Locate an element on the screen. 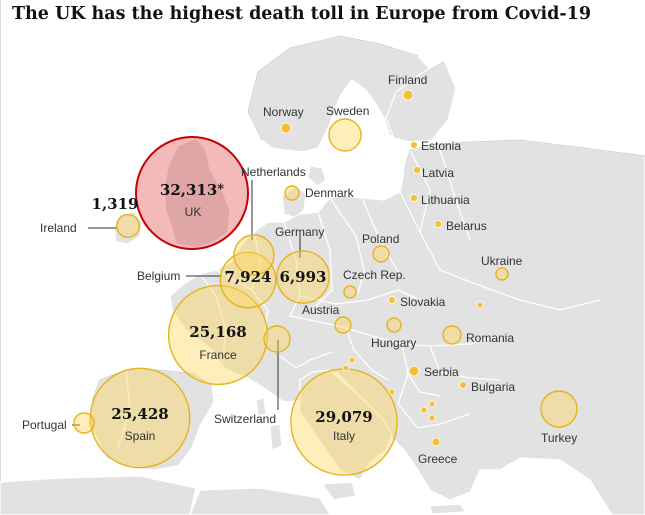 Image resolution: width=645 pixels, height=515 pixels. label-belarus: Belarus is located at coordinates (466, 226).